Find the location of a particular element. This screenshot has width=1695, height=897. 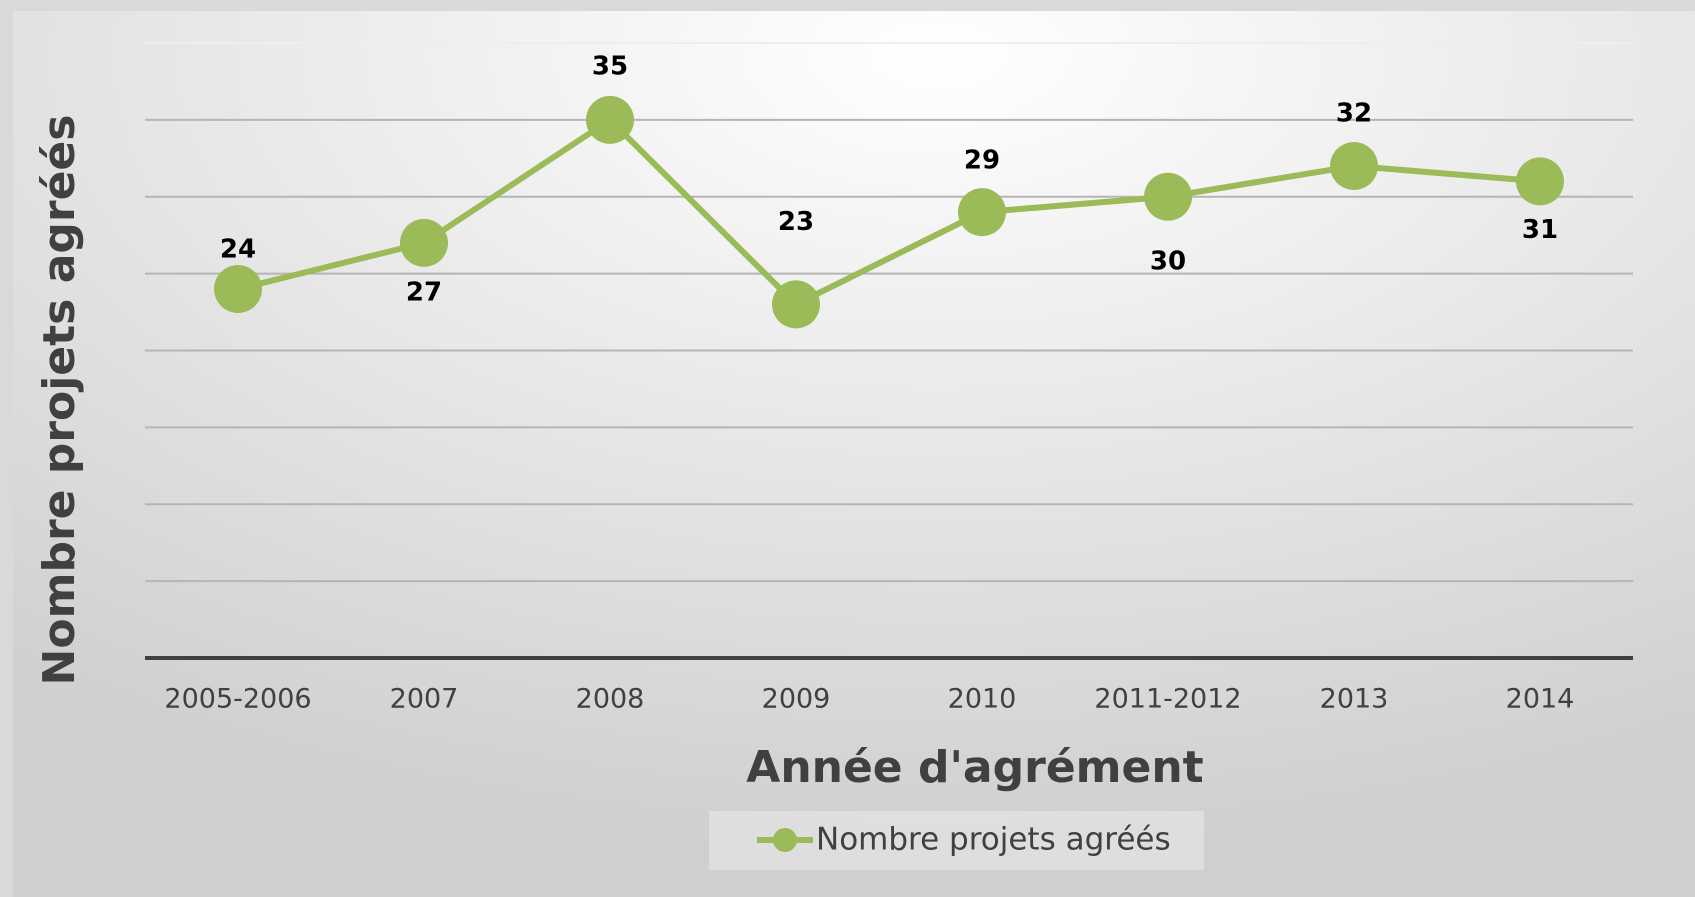

data-label: 24 is located at coordinates (238, 250).